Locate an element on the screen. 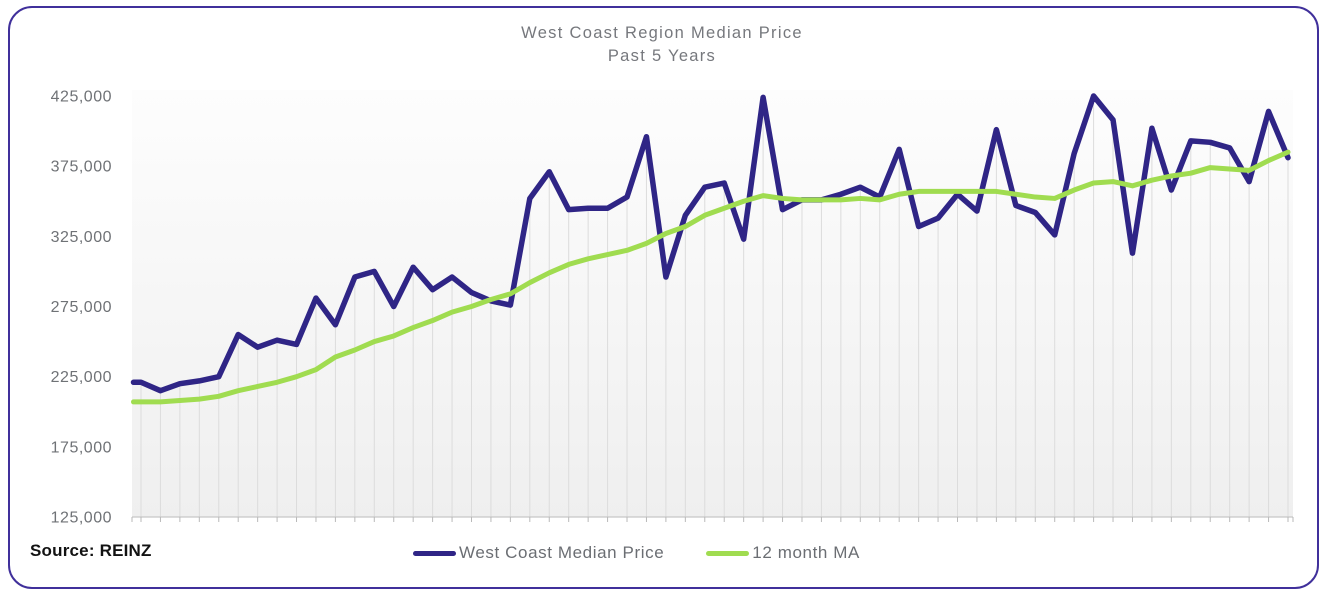  chart-title-line1: West Coast Region Median Price is located at coordinates (662, 33).